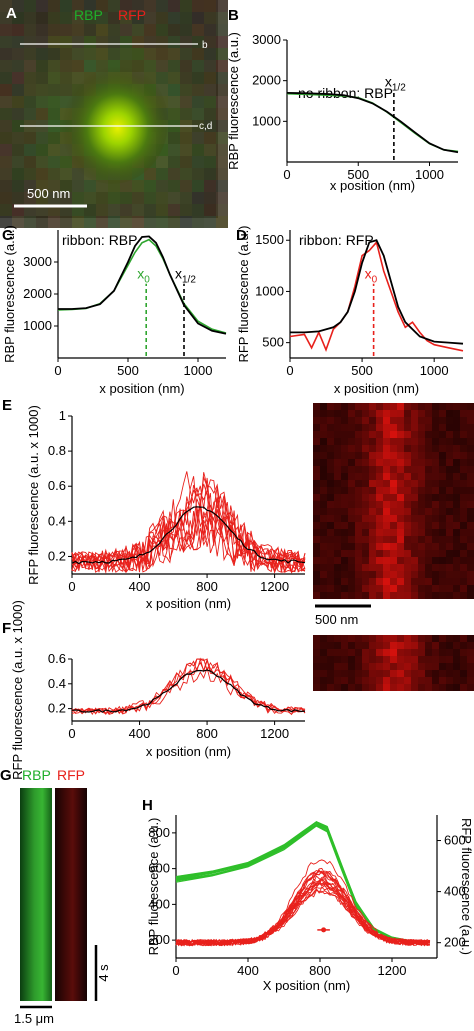  Describe the element at coordinates (71, 894) in the screenshot. I see `panel-g-rfp-kymograph` at that location.